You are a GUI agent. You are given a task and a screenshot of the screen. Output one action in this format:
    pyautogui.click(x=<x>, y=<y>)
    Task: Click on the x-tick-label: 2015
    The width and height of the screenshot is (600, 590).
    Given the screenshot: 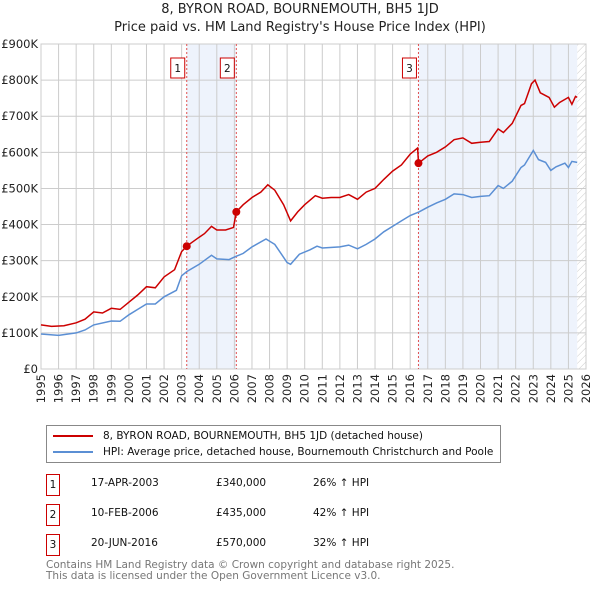 What is the action you would take?
    pyautogui.click(x=393, y=388)
    